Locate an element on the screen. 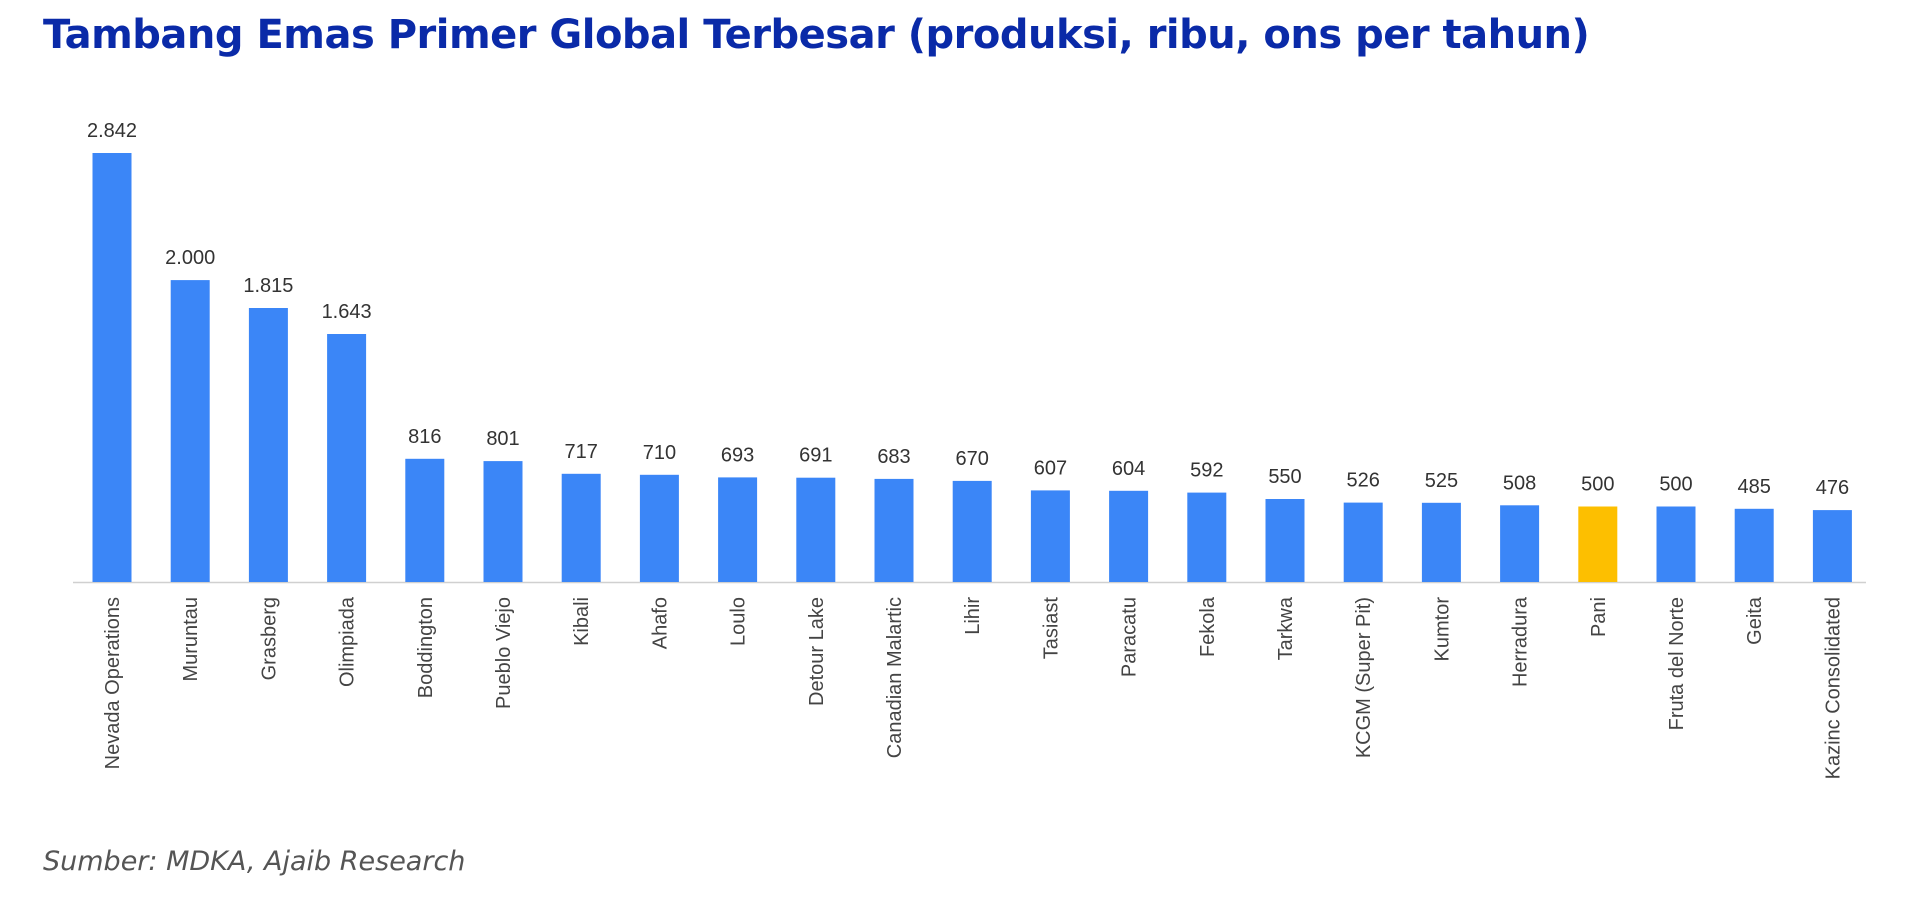 The height and width of the screenshot is (906, 1920). data-label: 508 is located at coordinates (1519, 483).